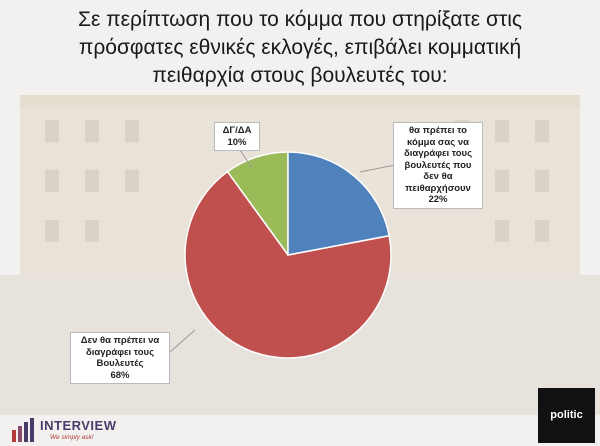 The height and width of the screenshot is (446, 600). I want to click on logo-text: INTERVIEW, so click(78, 425).